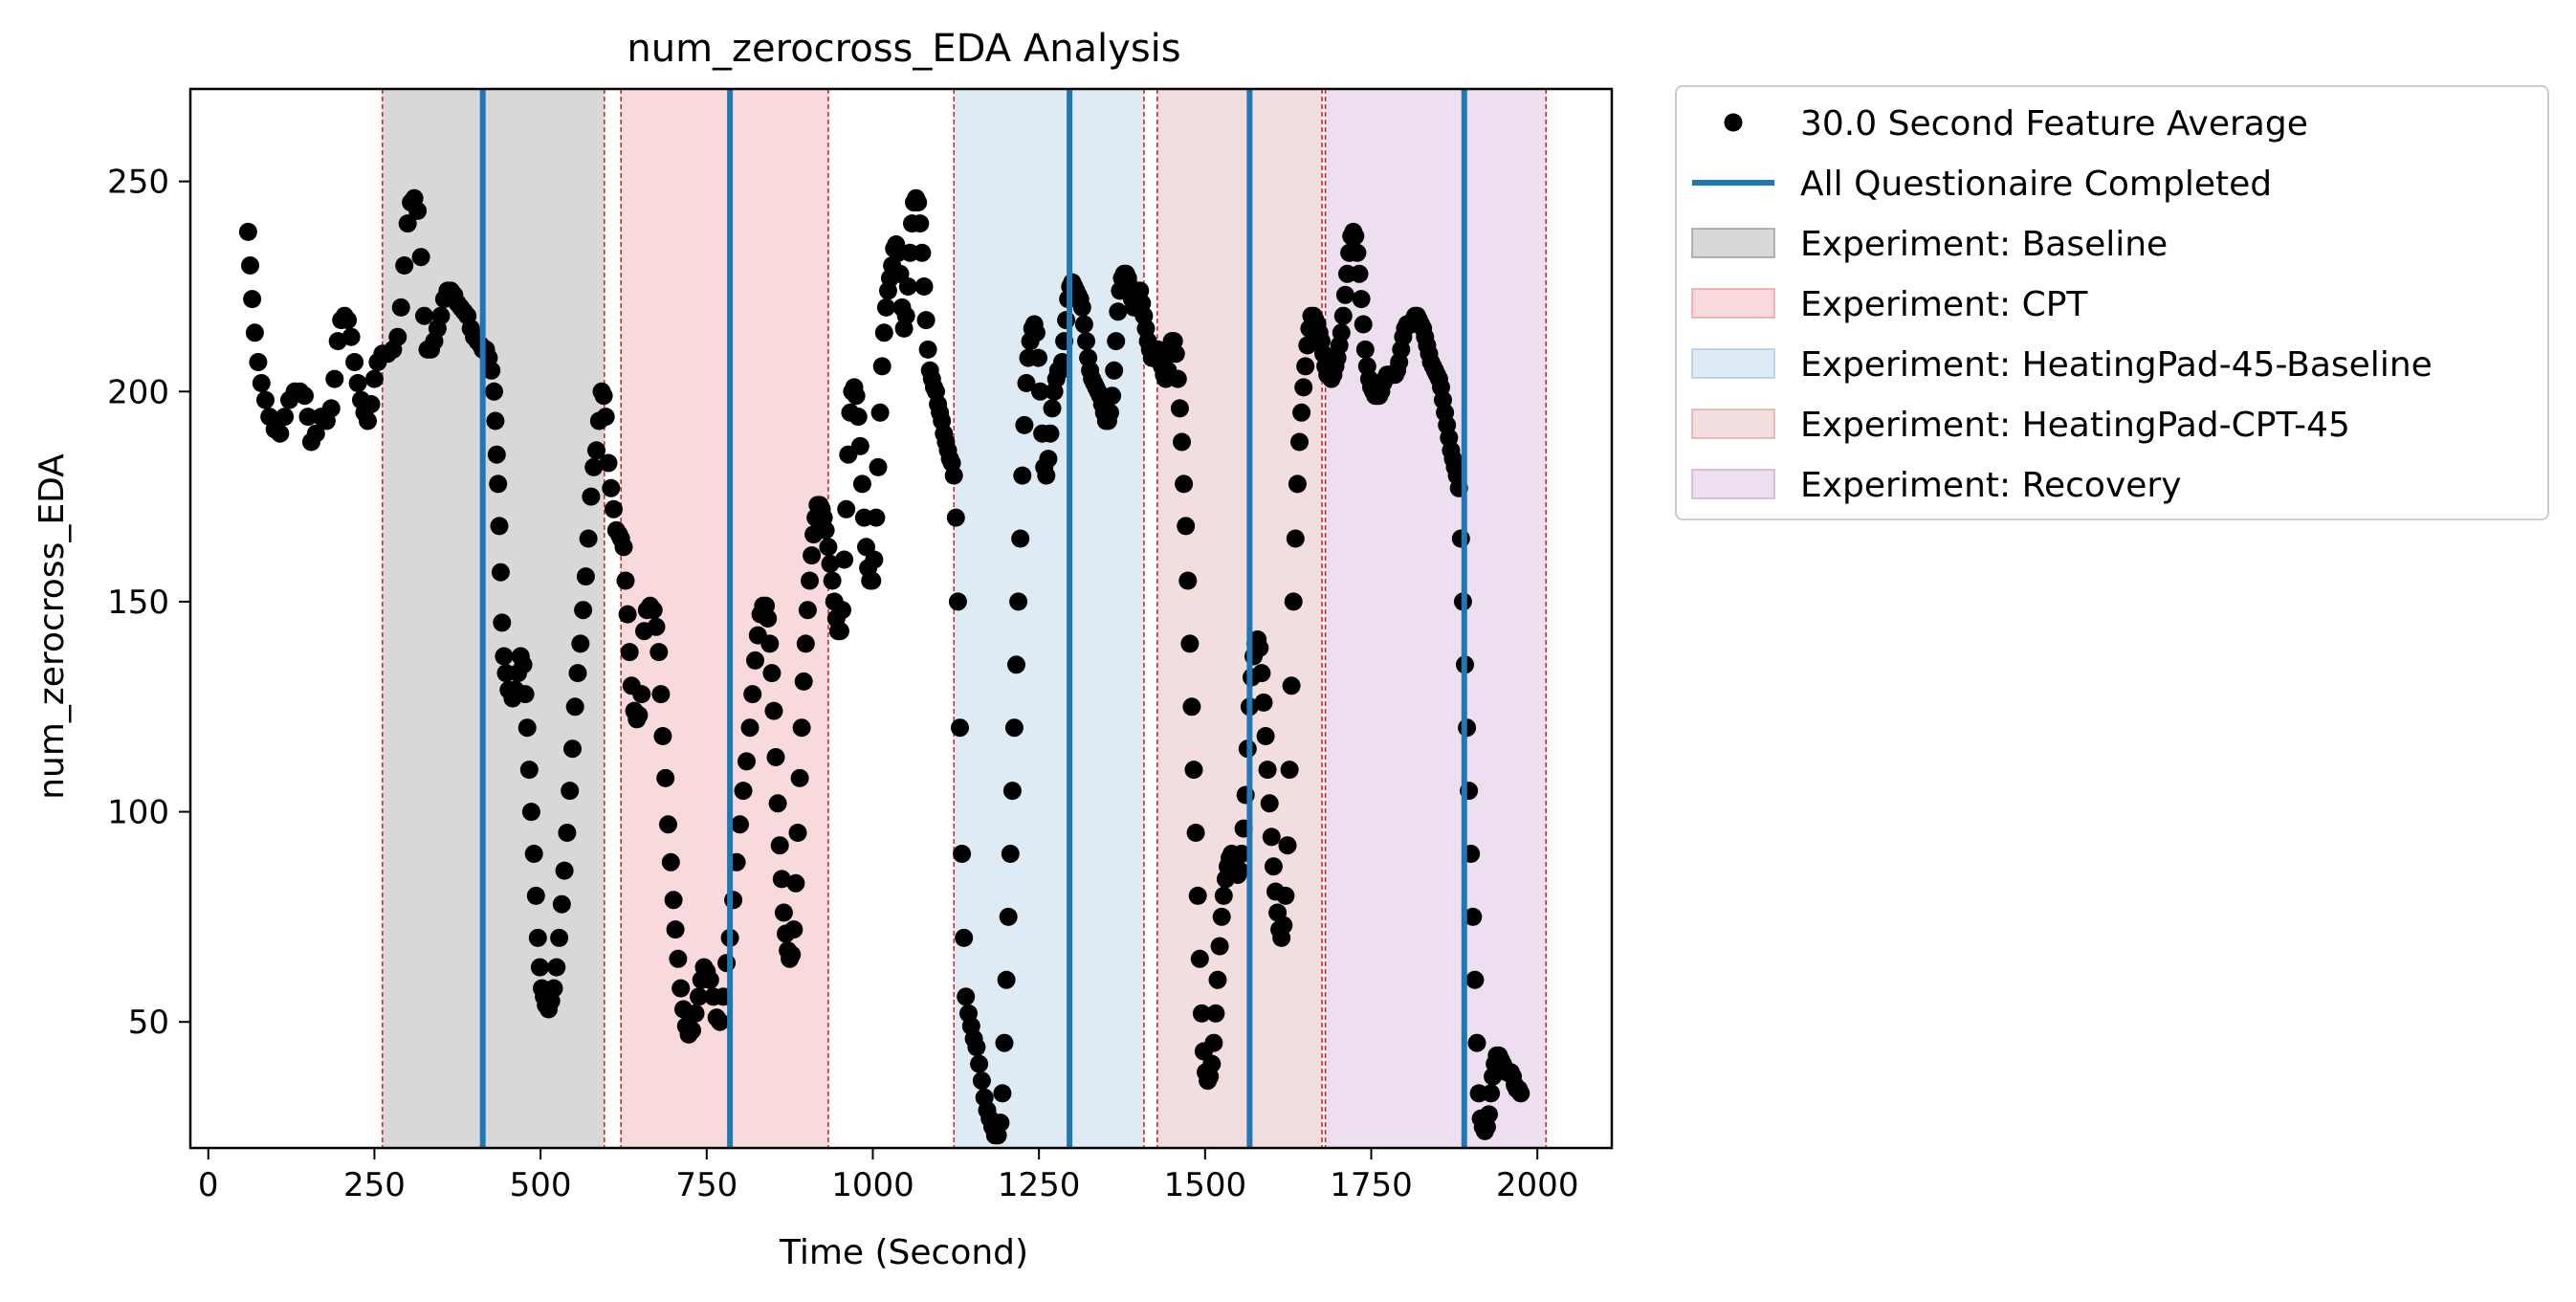 This screenshot has width=2576, height=1302. Describe the element at coordinates (138, 813) in the screenshot. I see `y-tick-label: 100` at that location.